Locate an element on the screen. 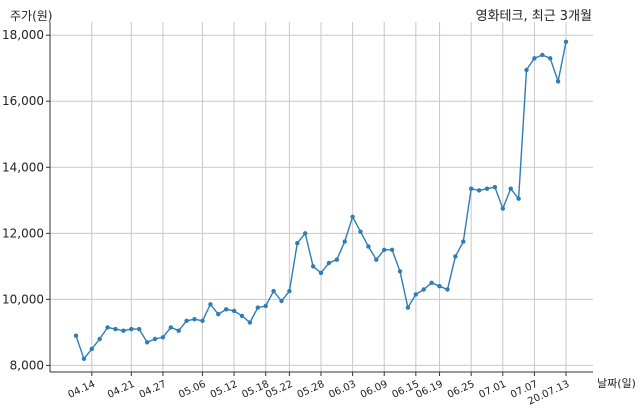  x-tick-label: 04.14 is located at coordinates (81, 390).